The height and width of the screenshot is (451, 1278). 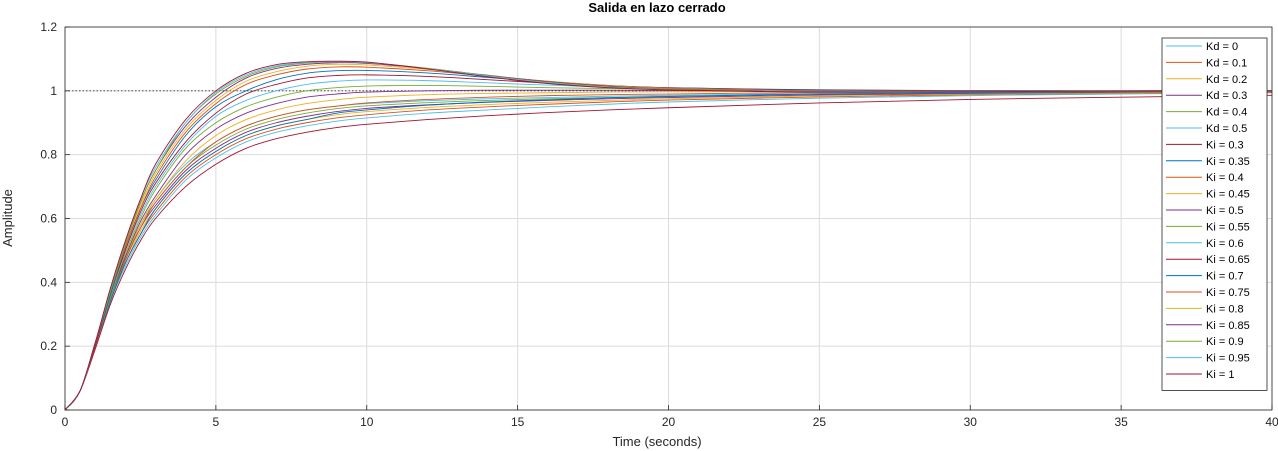 What do you see at coordinates (216, 422) in the screenshot?
I see `x-tick-label: 5` at bounding box center [216, 422].